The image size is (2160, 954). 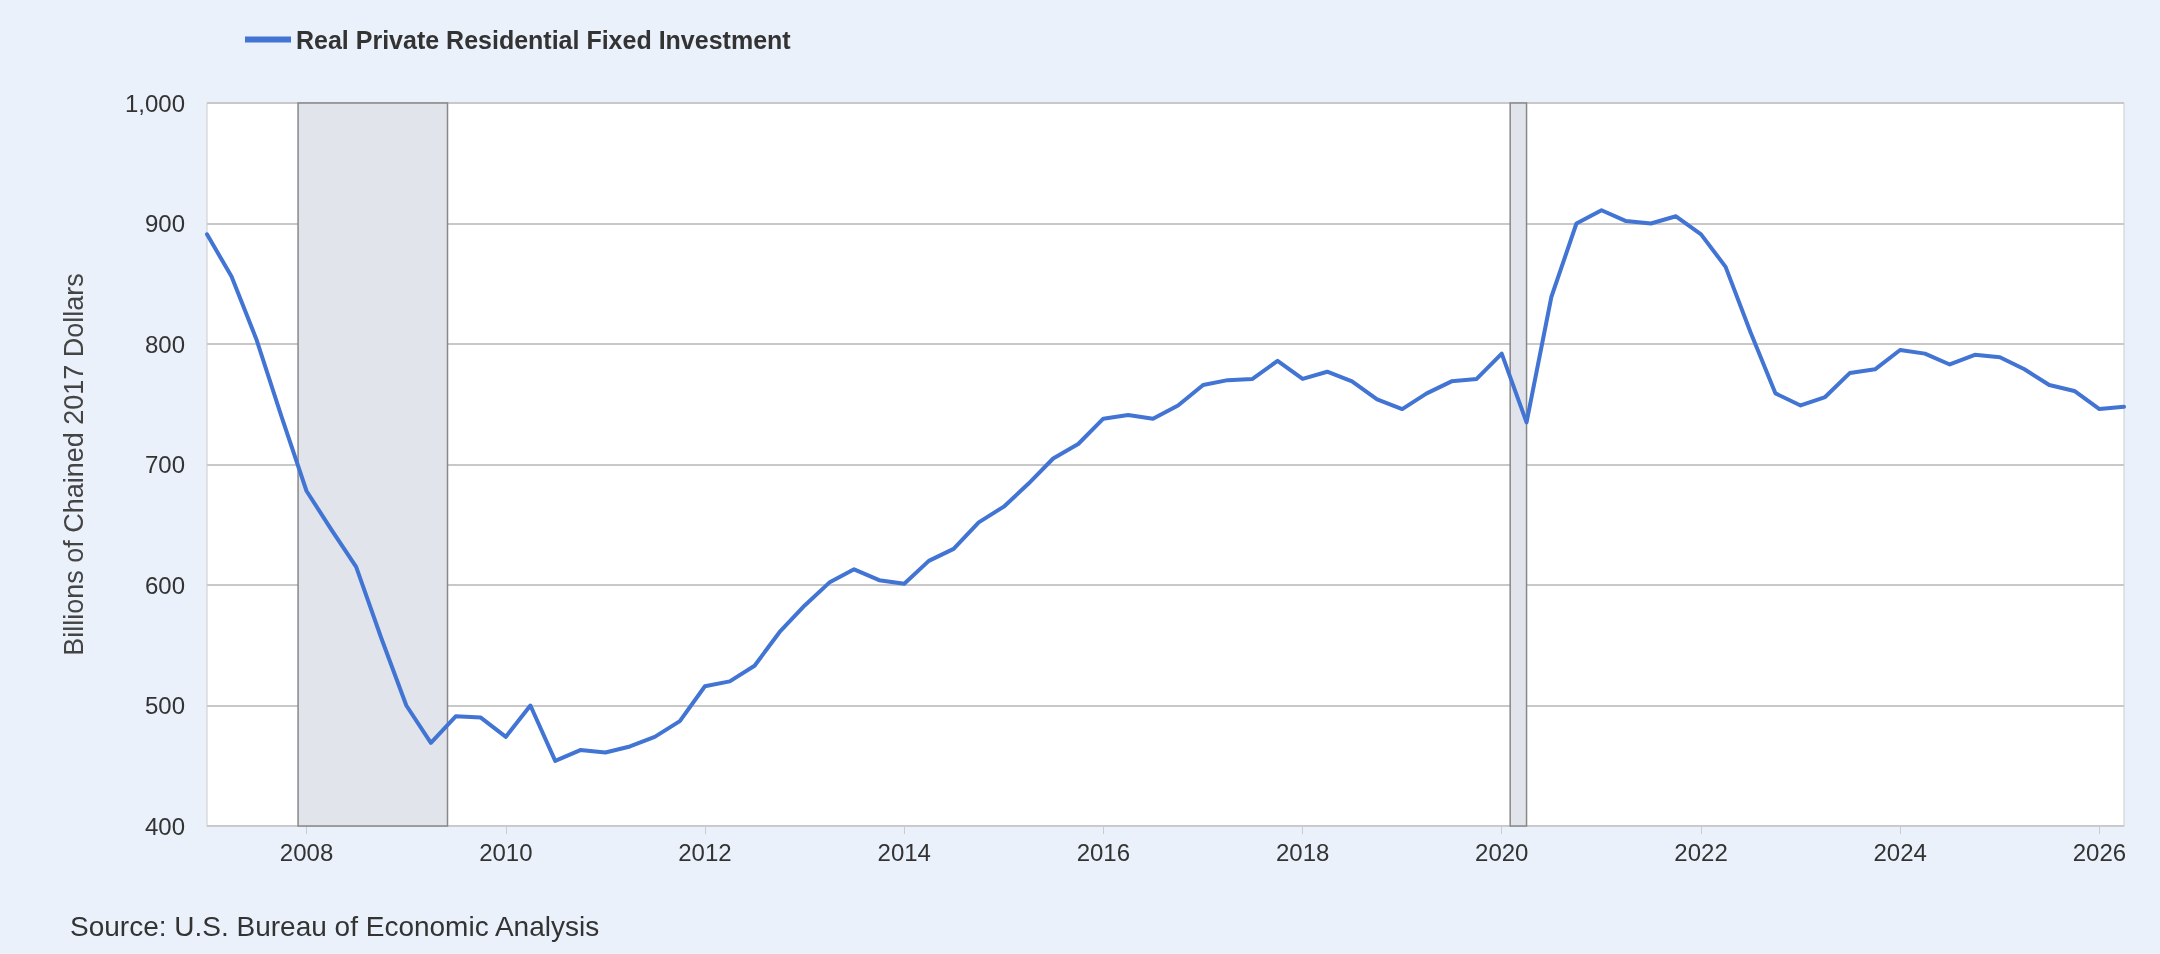 I want to click on y-tick-label: 1,000, so click(x=154, y=103).